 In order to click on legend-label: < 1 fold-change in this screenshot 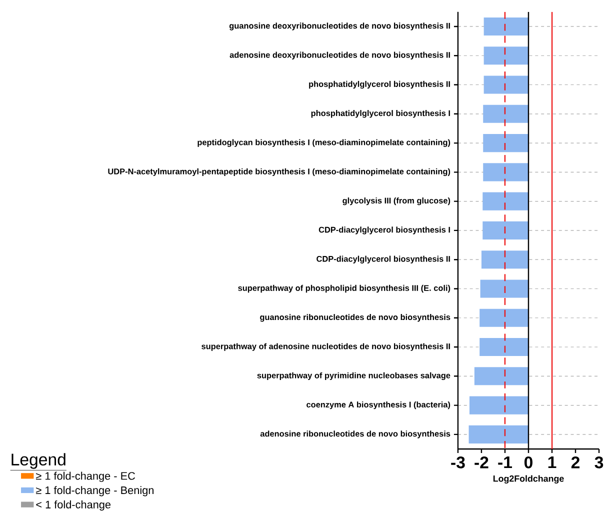, I will do `click(73, 505)`.